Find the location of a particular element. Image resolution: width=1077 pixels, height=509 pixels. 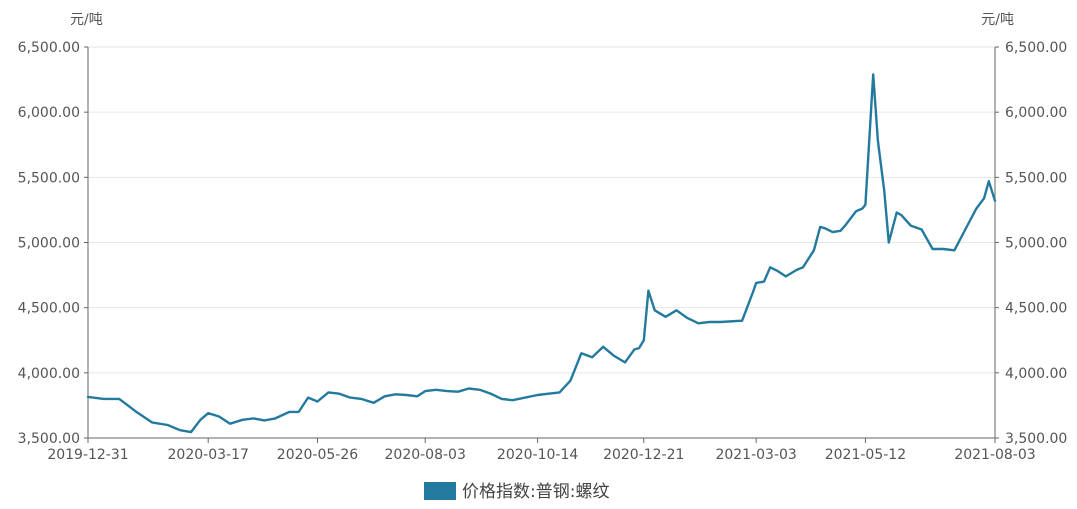

y-tick-label-left: 3,500.00 is located at coordinates (49, 439).